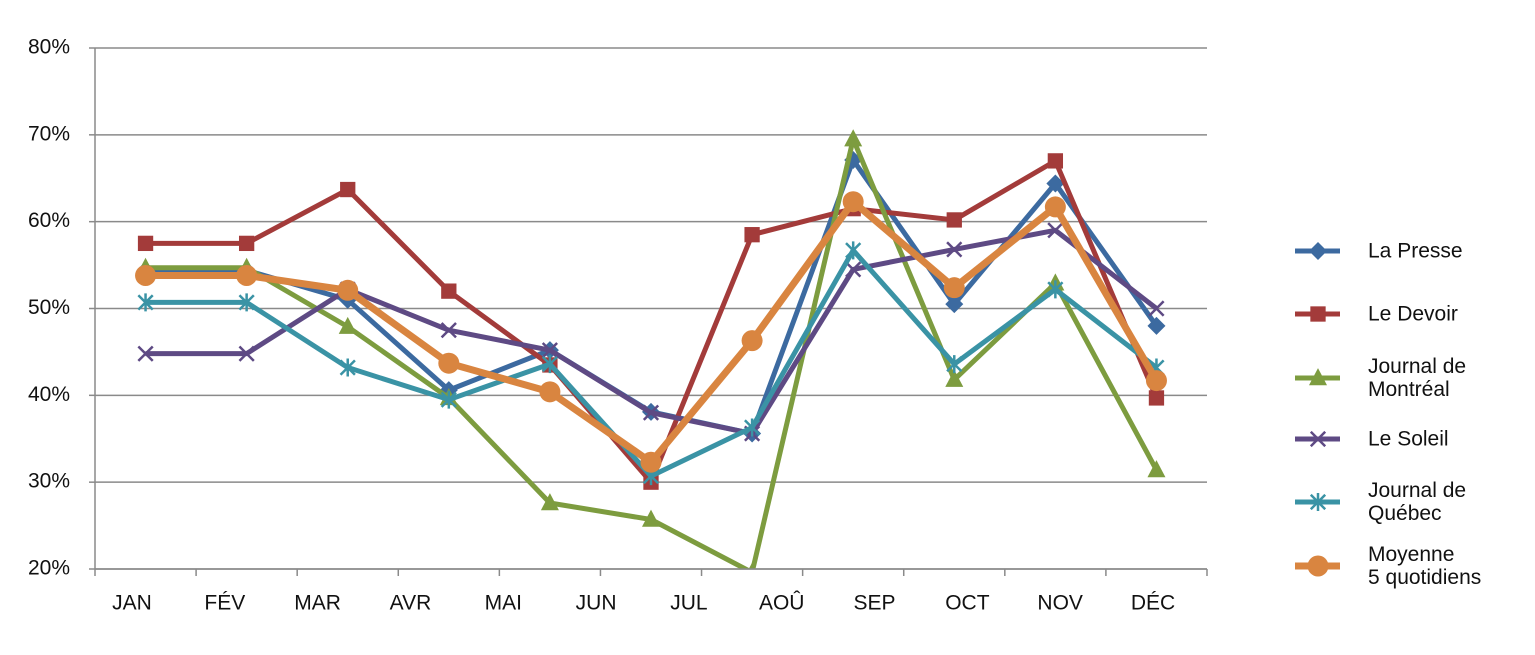  I want to click on legend-label: Journal de Québec, so click(1417, 502).